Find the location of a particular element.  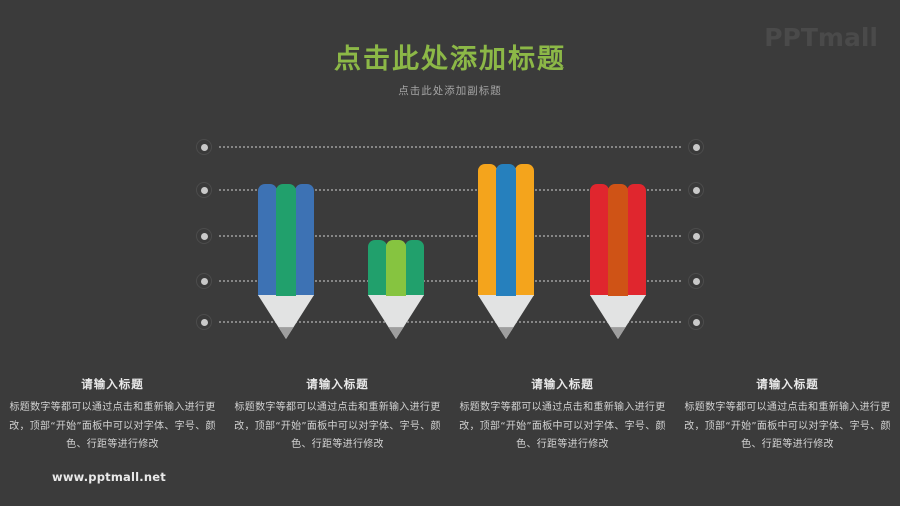

pencil-3-stripe-right is located at coordinates (524, 230).